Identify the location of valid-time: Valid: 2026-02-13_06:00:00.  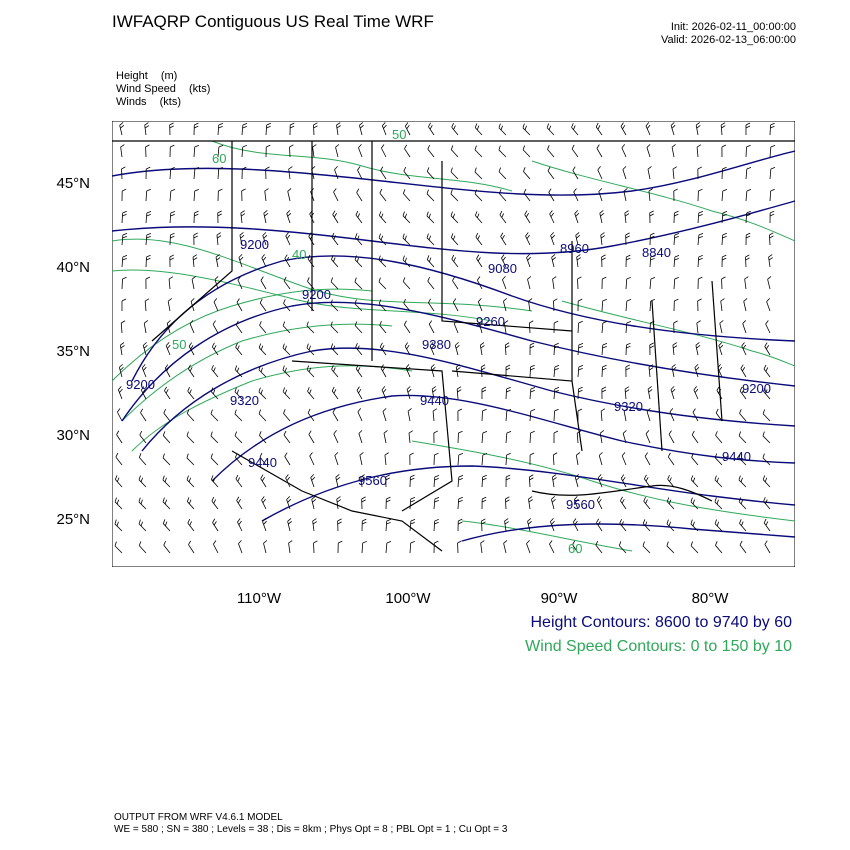
(728, 40).